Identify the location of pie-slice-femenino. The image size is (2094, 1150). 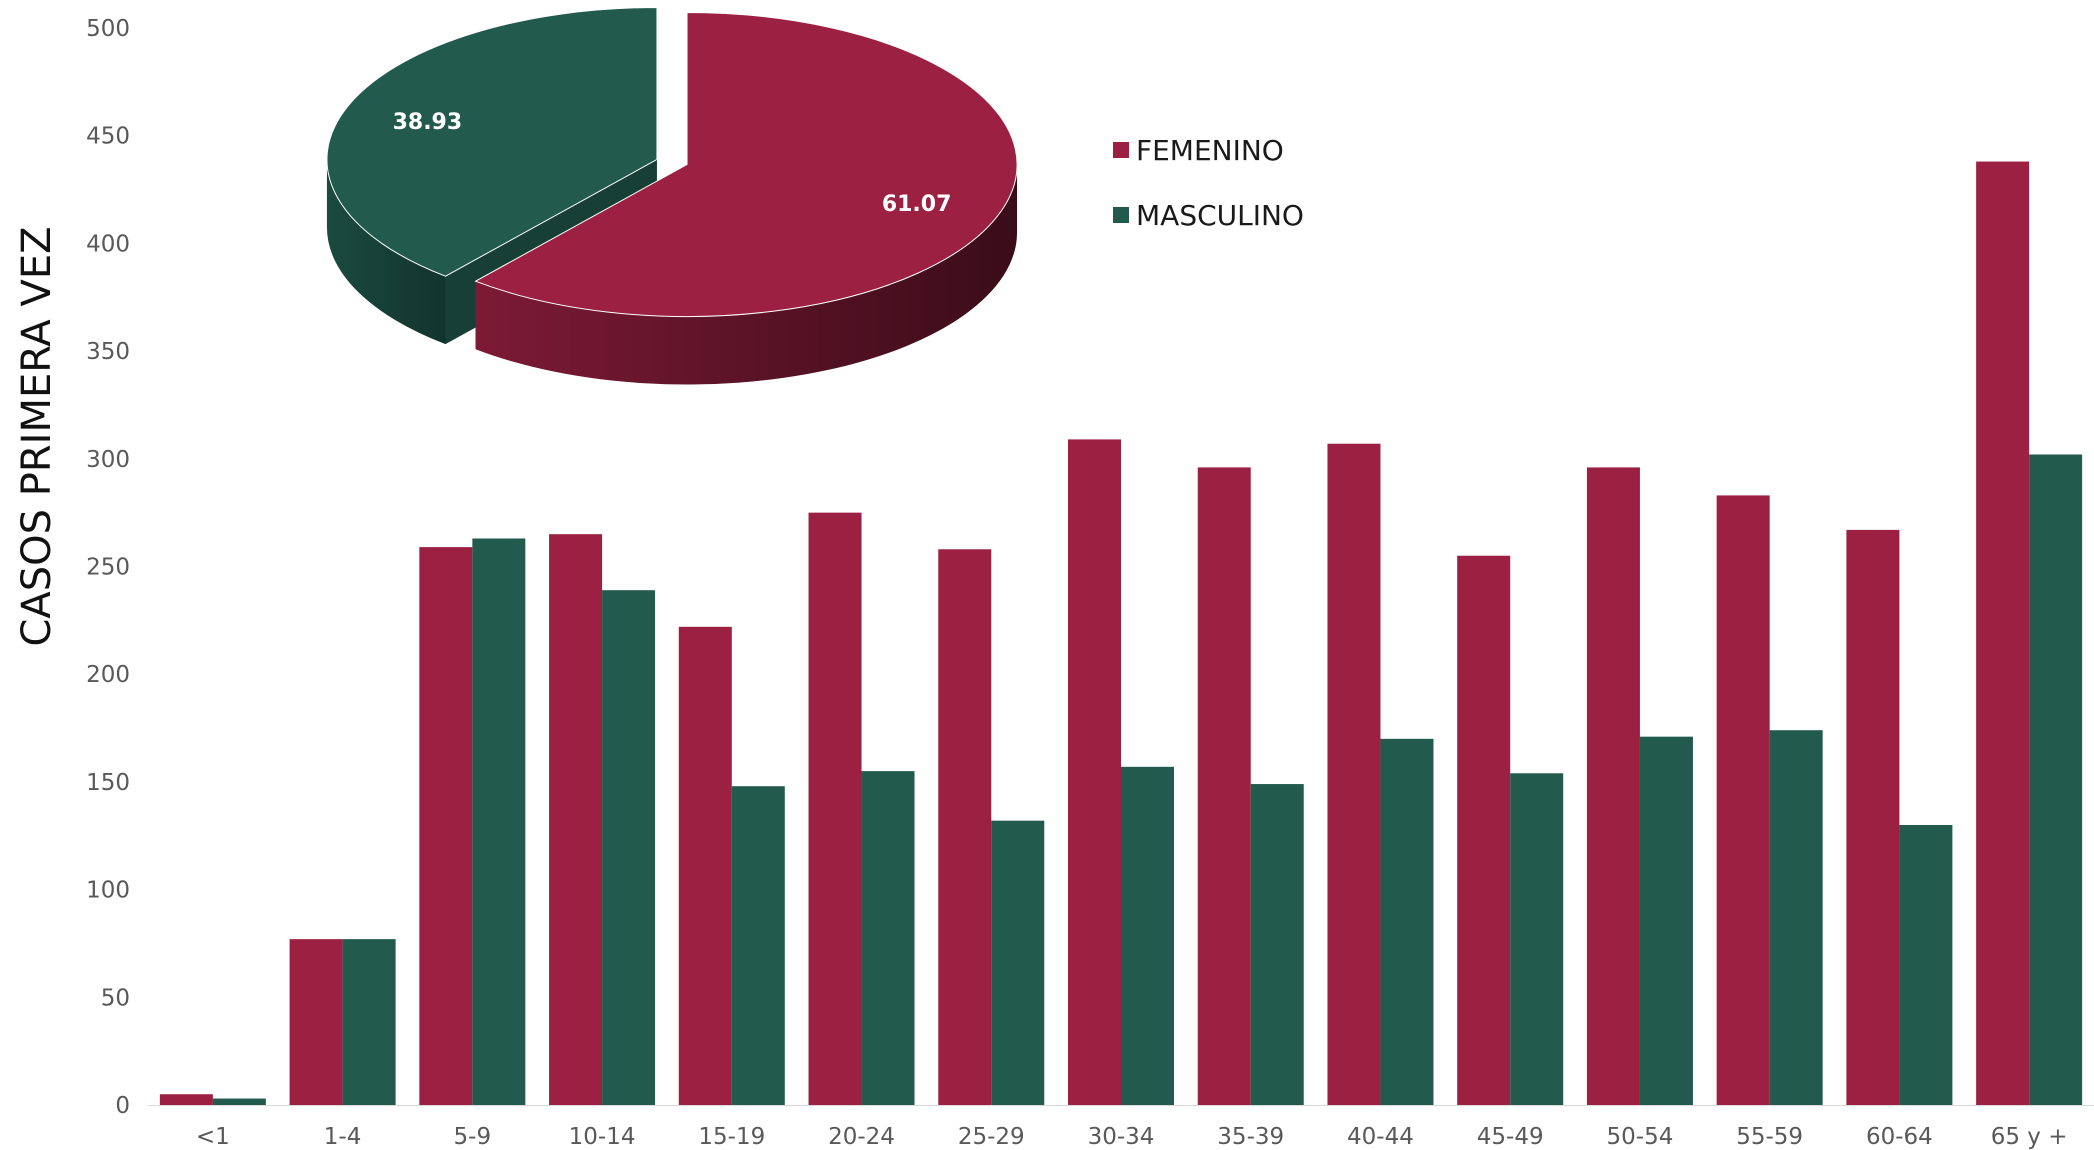
(746, 165).